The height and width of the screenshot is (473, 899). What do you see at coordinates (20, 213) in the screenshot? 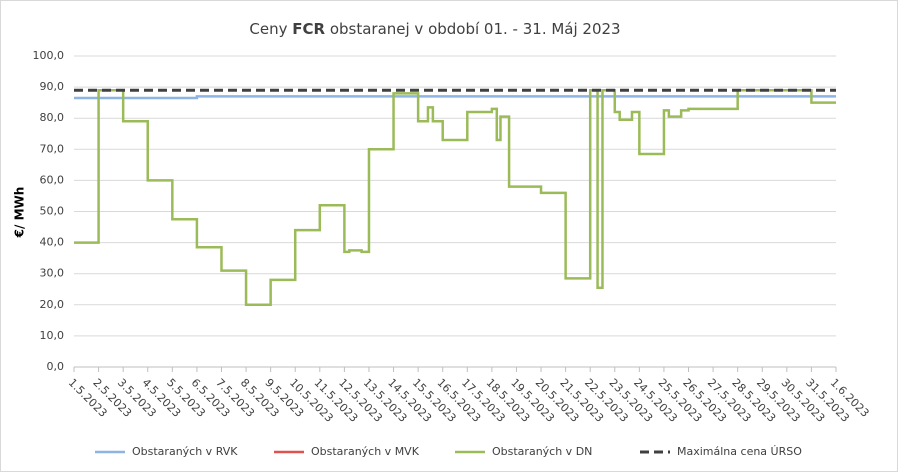
I see `y-axis-label: €/ MWh` at bounding box center [20, 213].